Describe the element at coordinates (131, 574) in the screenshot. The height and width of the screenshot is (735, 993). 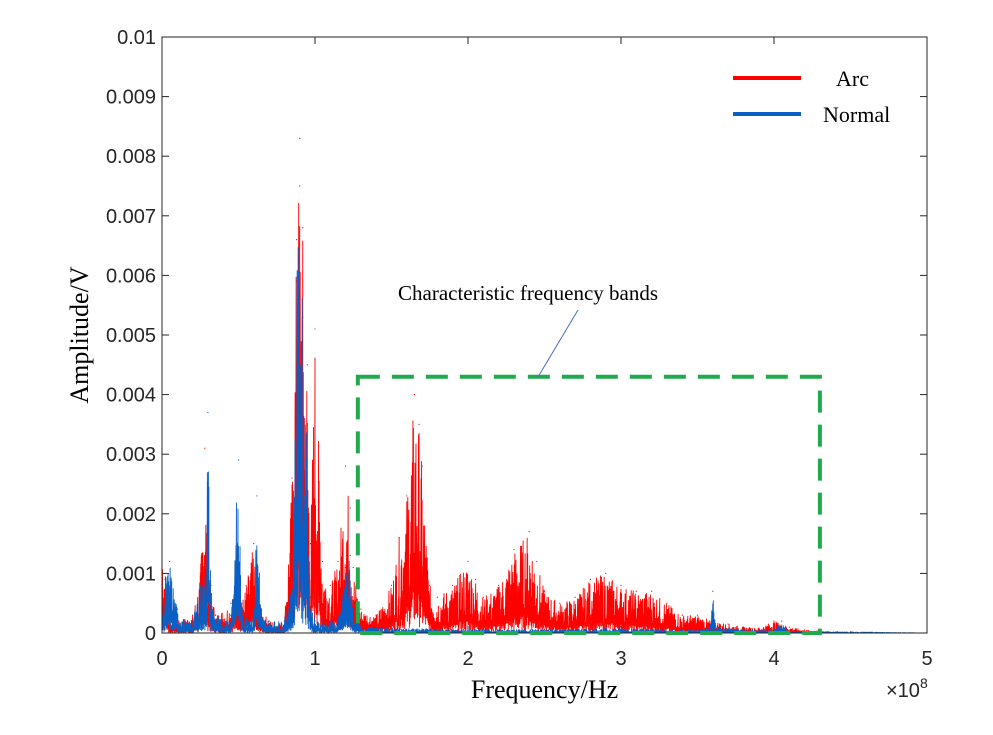
I see `y-tick-label: 0.001` at that location.